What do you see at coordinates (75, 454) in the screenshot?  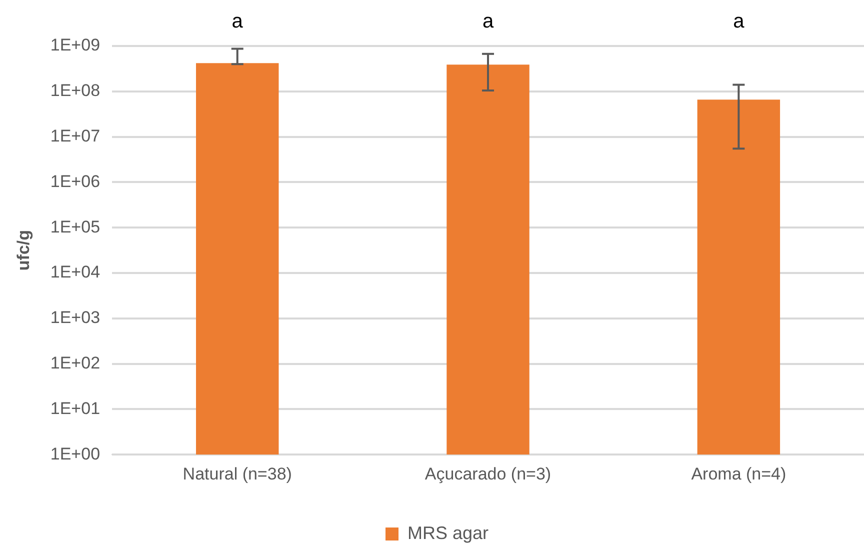 I see `y-tick-label: 1E+00` at bounding box center [75, 454].